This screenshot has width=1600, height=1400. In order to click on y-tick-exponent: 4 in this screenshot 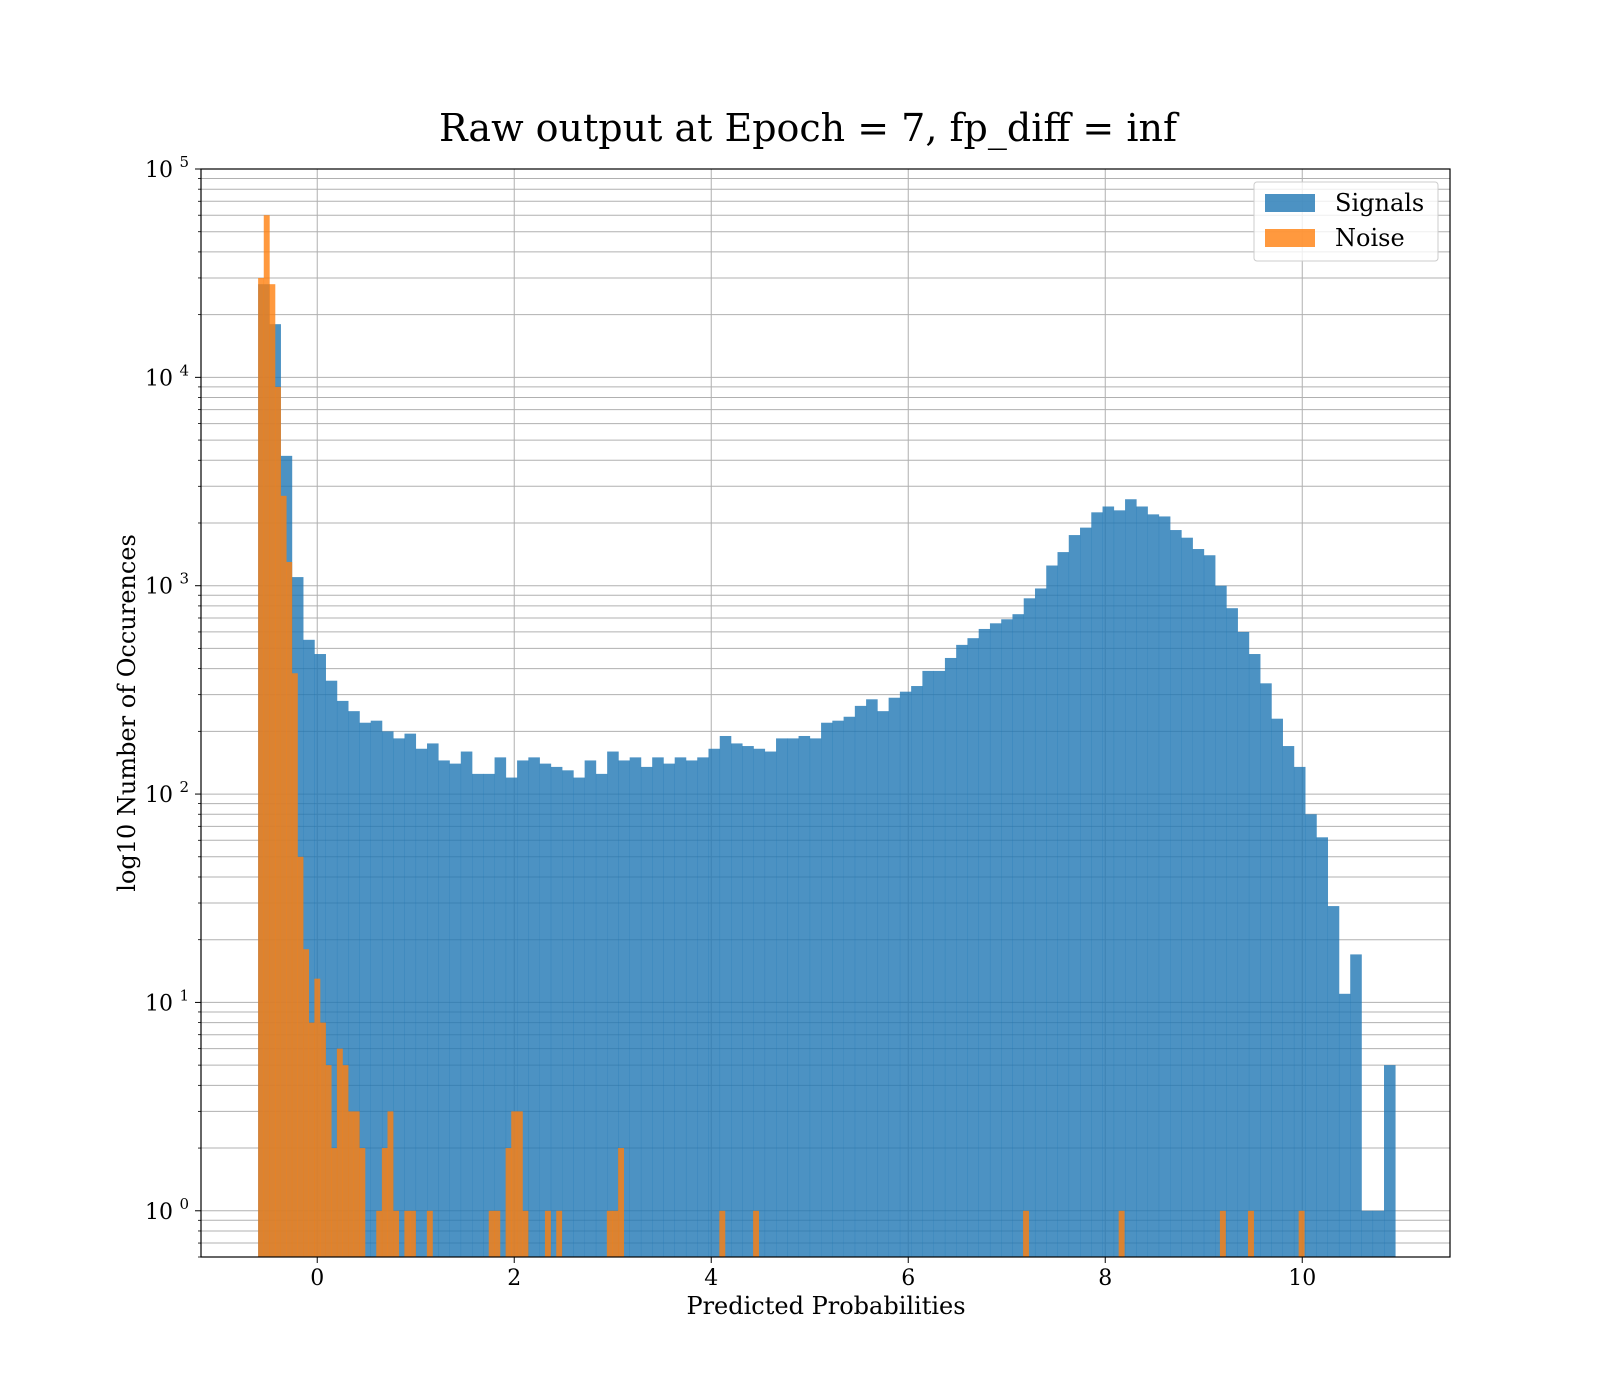, I will do `click(184, 370)`.